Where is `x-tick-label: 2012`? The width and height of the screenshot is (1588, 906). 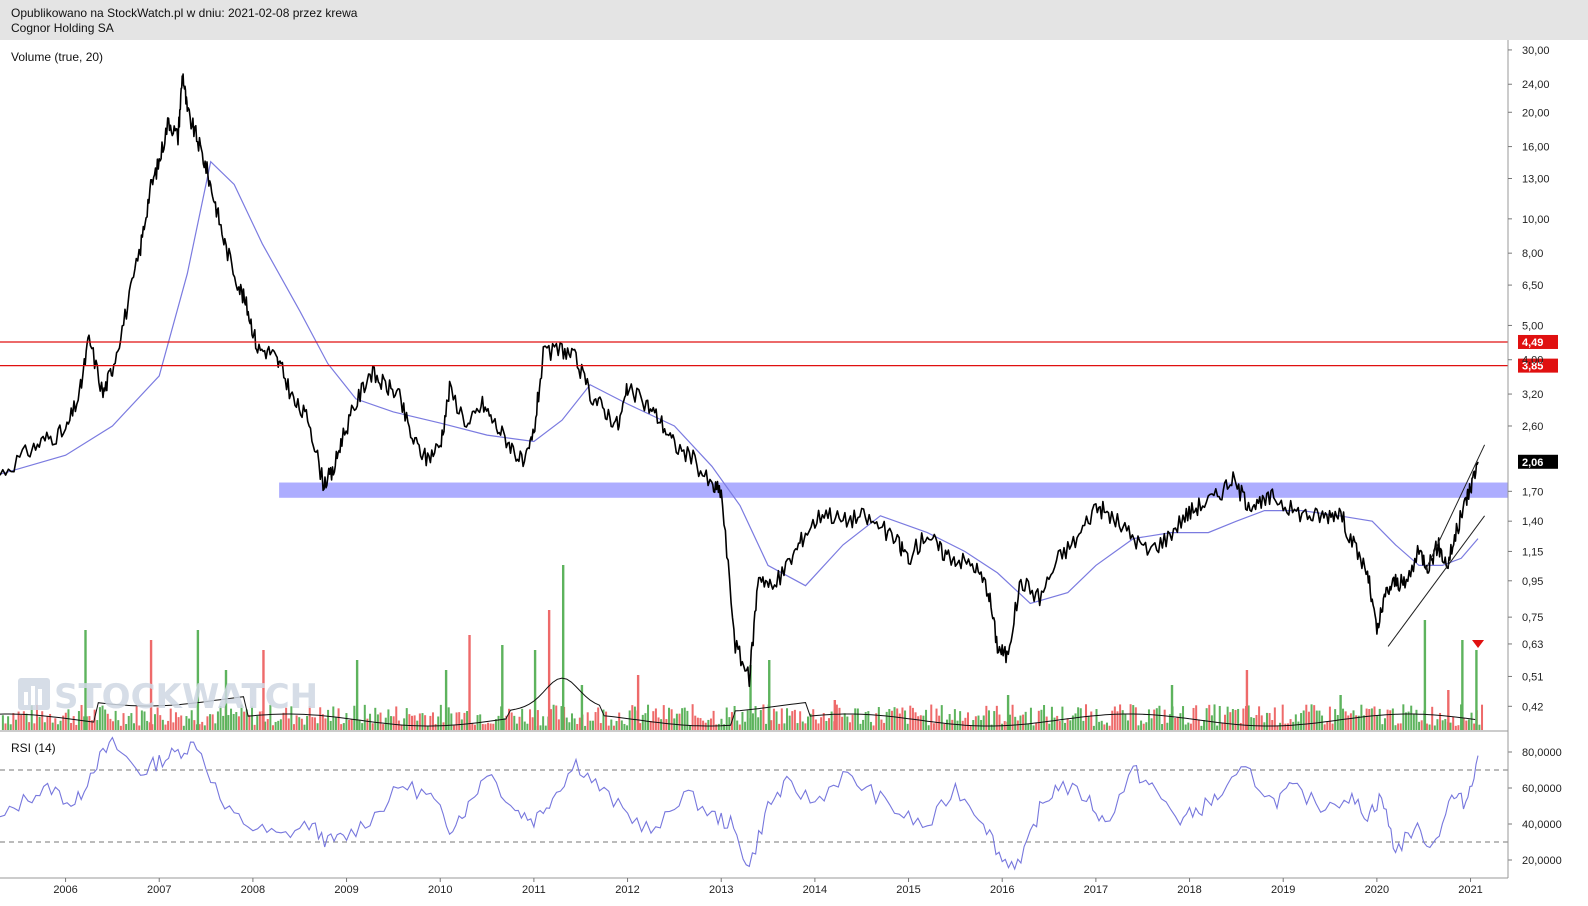 x-tick-label: 2012 is located at coordinates (627, 890).